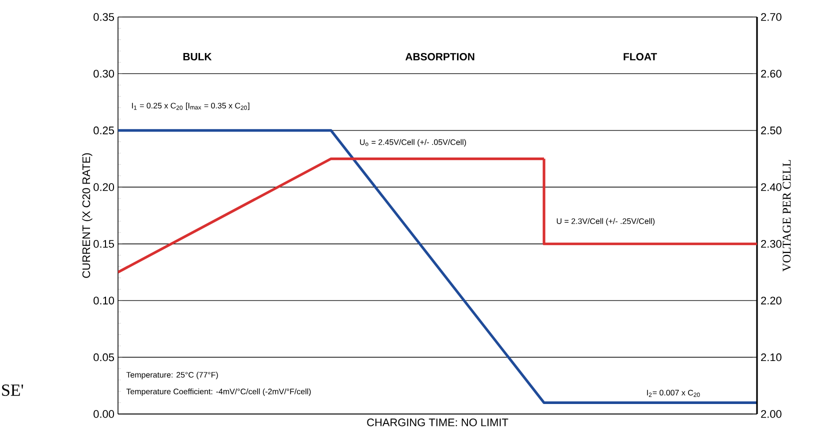  Describe the element at coordinates (771, 414) in the screenshot. I see `y2-tick-label: 2.00` at that location.